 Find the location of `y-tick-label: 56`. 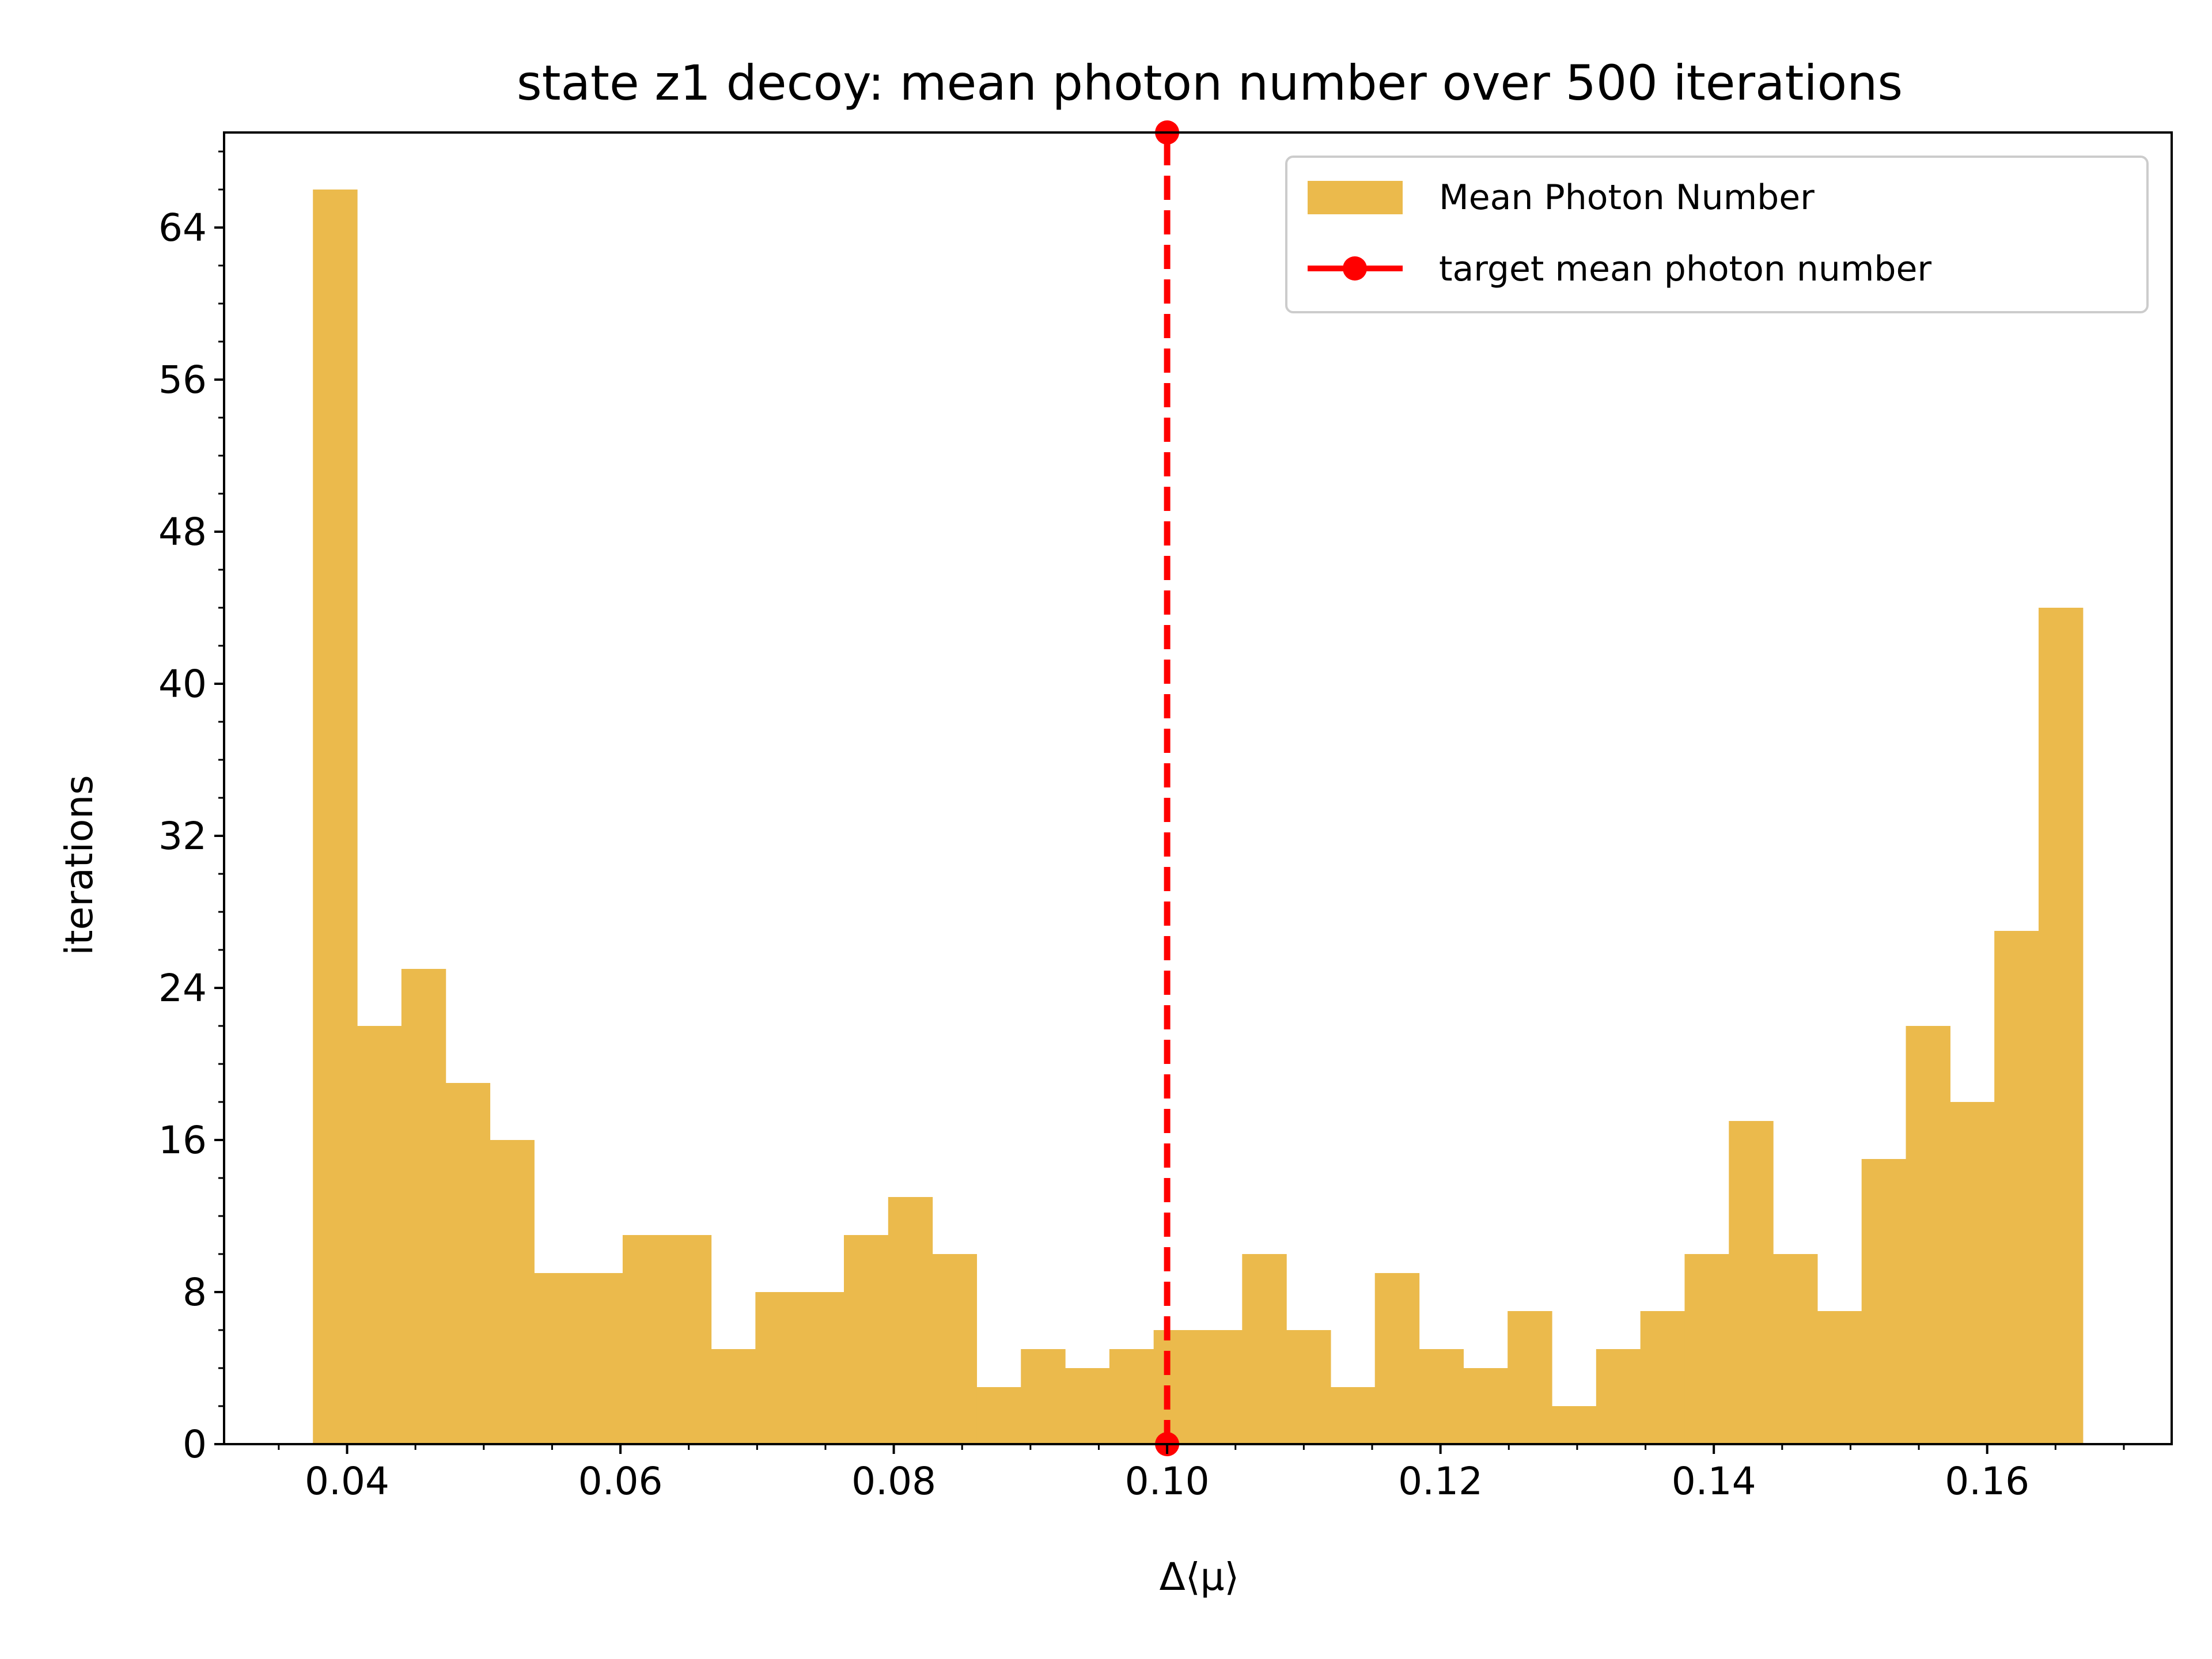

y-tick-label: 56 is located at coordinates (182, 380).